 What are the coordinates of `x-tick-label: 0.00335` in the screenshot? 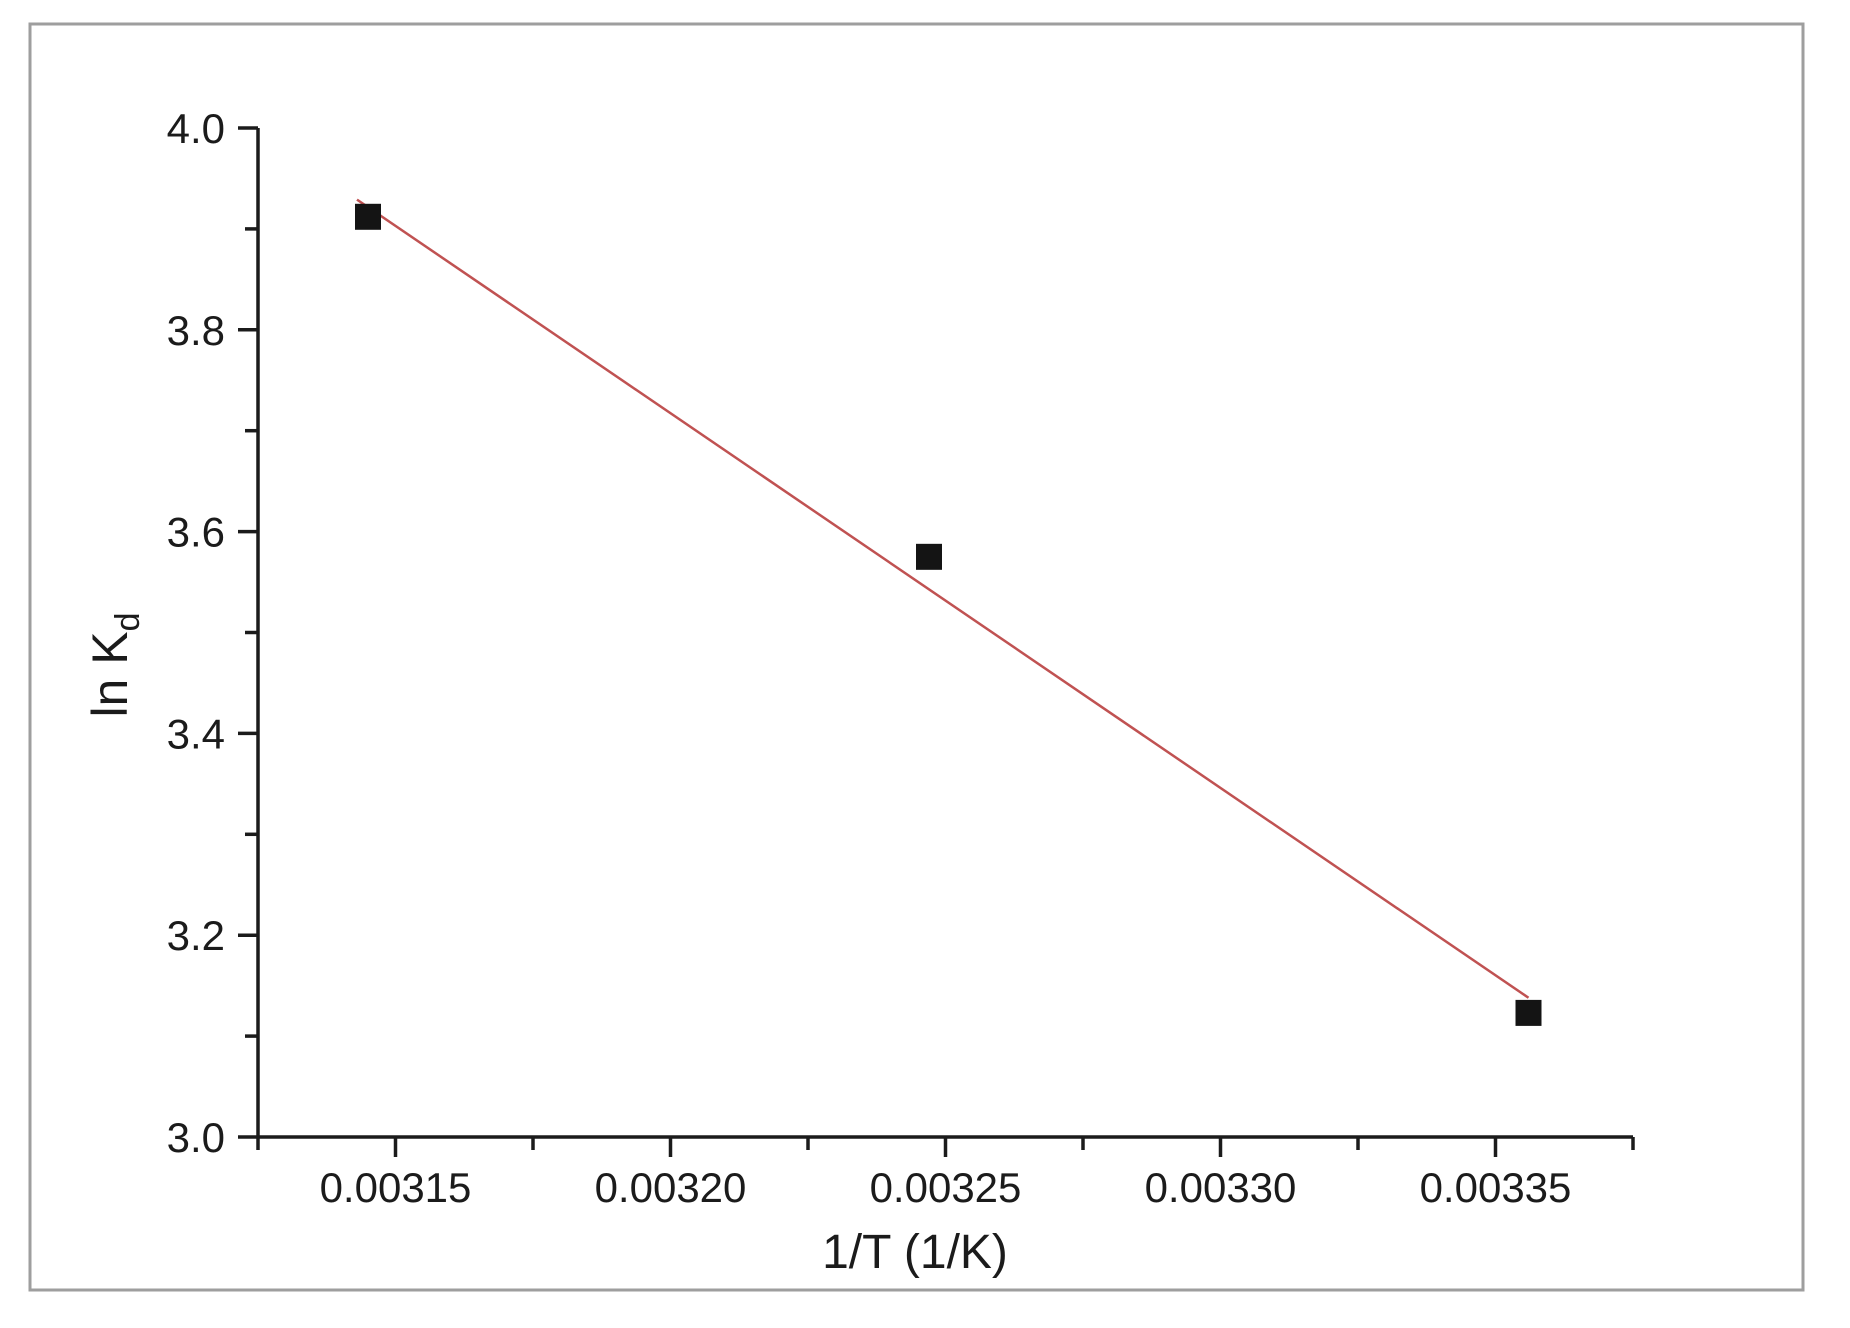 It's located at (1496, 1187).